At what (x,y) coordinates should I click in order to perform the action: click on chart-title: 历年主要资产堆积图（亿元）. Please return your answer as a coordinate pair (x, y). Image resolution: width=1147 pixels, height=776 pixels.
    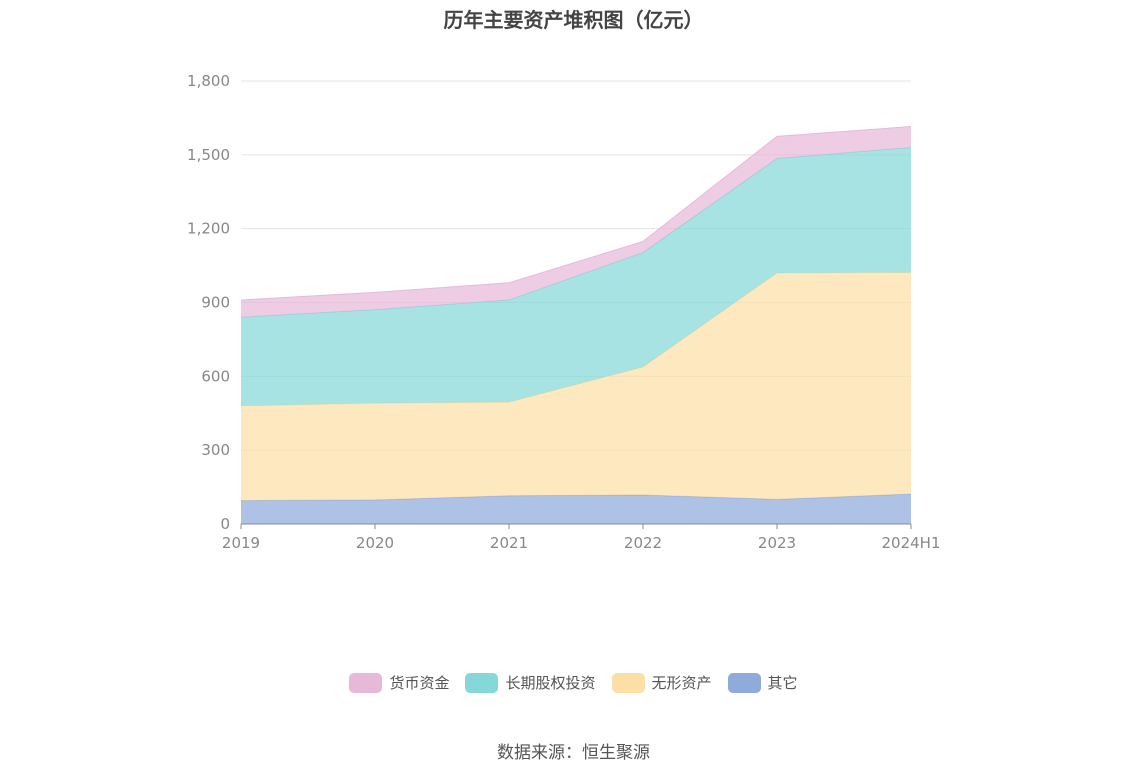
    Looking at the image, I should click on (573, 20).